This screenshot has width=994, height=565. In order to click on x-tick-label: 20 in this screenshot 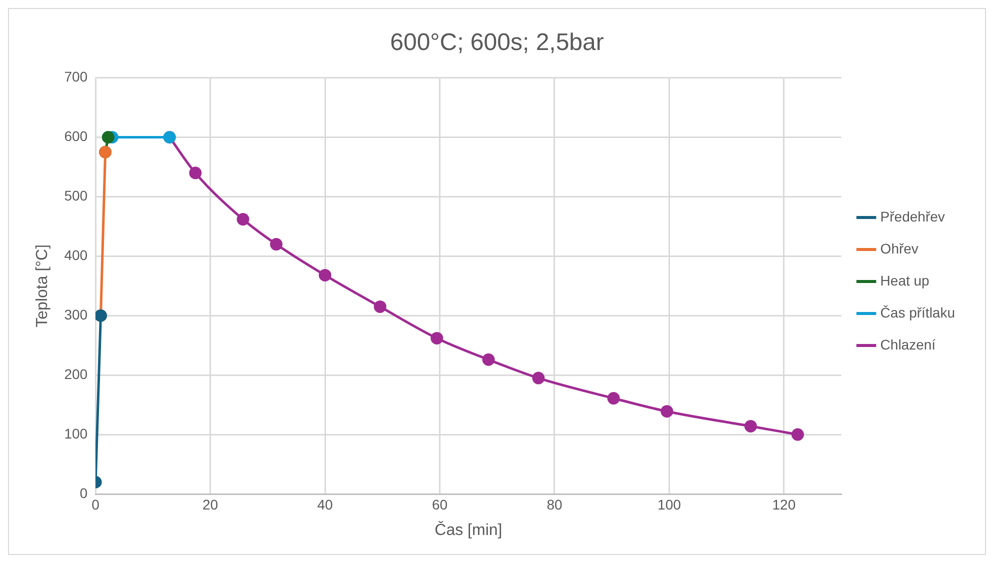, I will do `click(210, 504)`.